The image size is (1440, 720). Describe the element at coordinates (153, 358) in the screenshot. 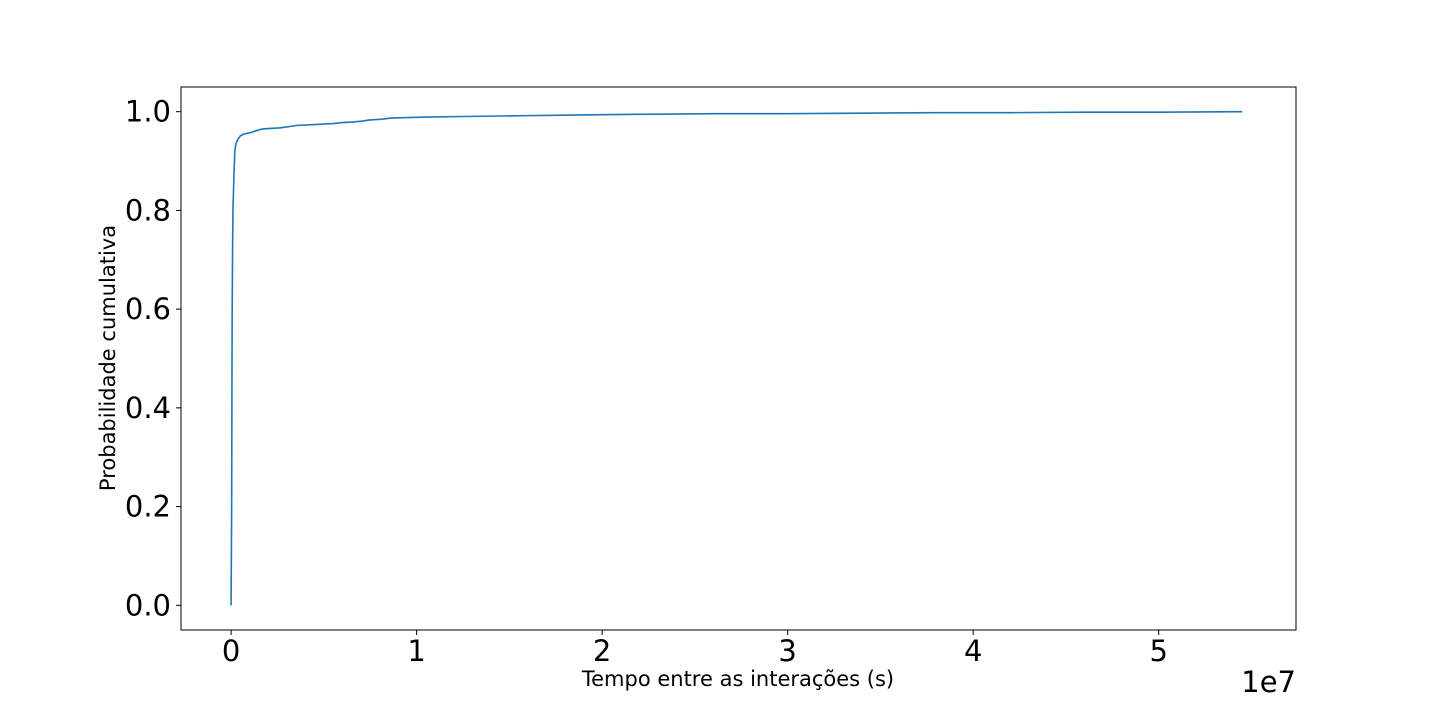

I see `y-axis-ticks: 0.0 0.2 0.4 0.6 0.8 1.0` at that location.